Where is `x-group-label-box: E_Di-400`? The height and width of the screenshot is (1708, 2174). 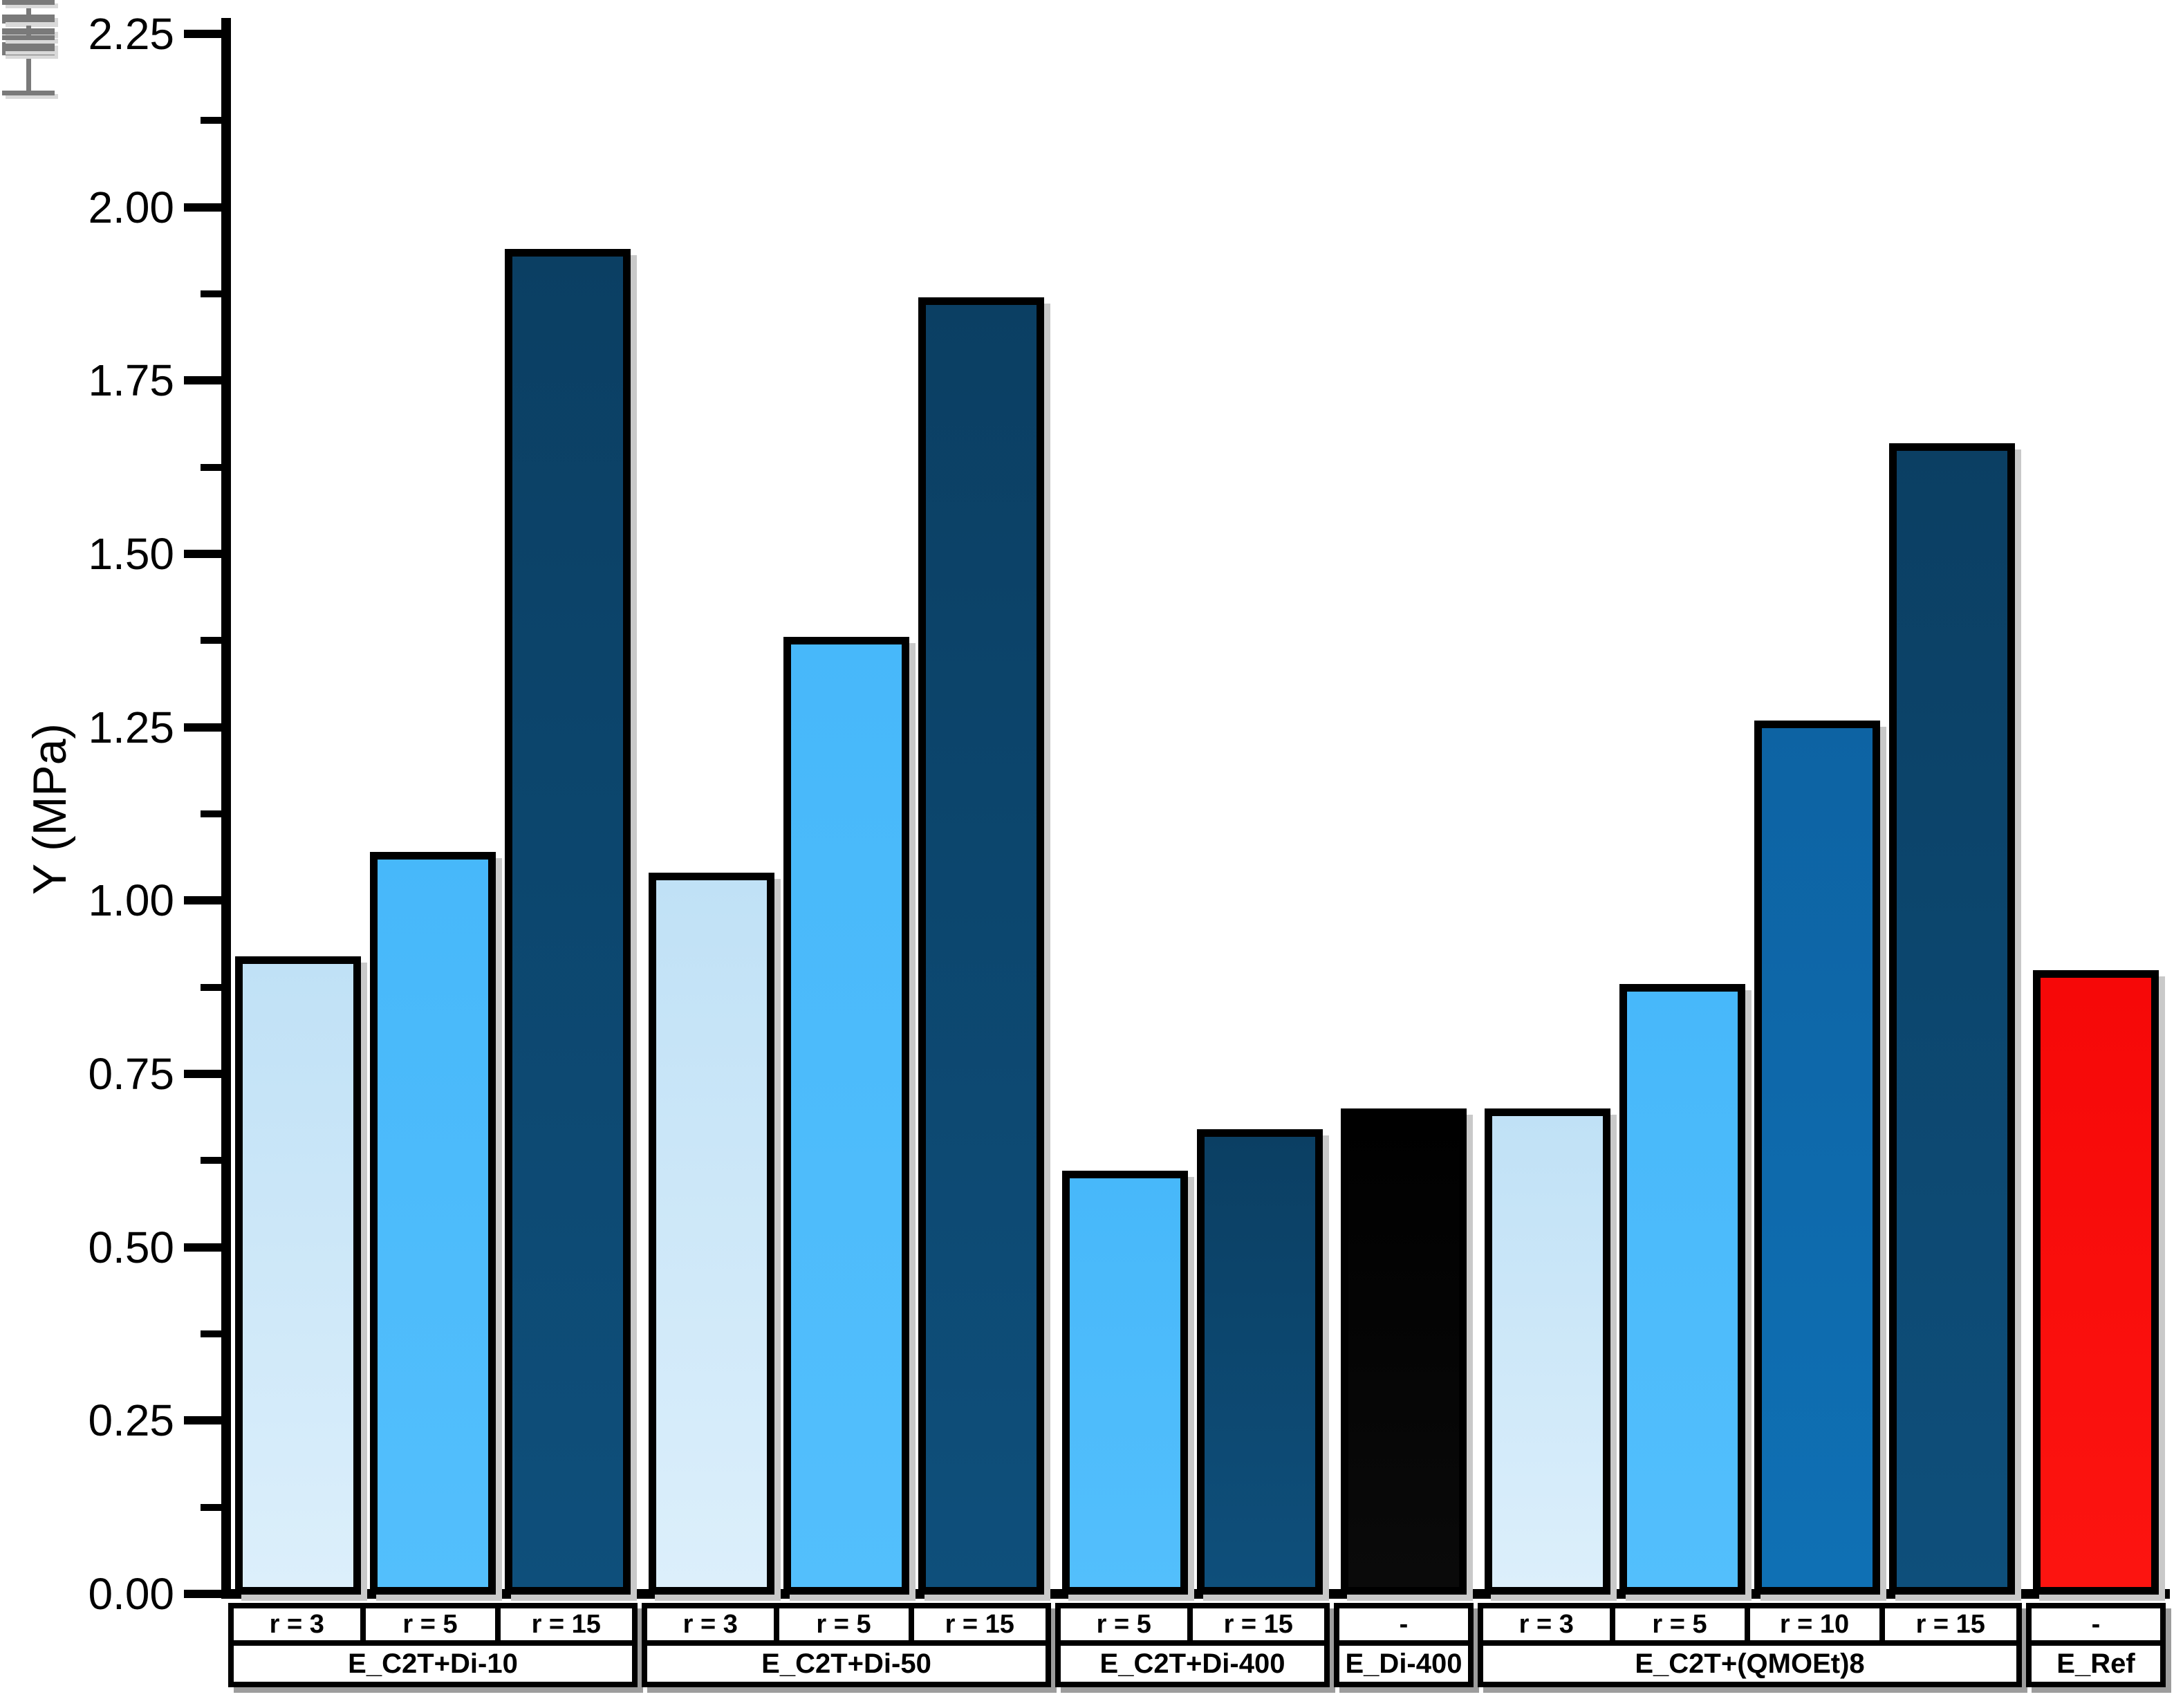
x-group-label-box: E_Di-400 is located at coordinates (1404, 1663).